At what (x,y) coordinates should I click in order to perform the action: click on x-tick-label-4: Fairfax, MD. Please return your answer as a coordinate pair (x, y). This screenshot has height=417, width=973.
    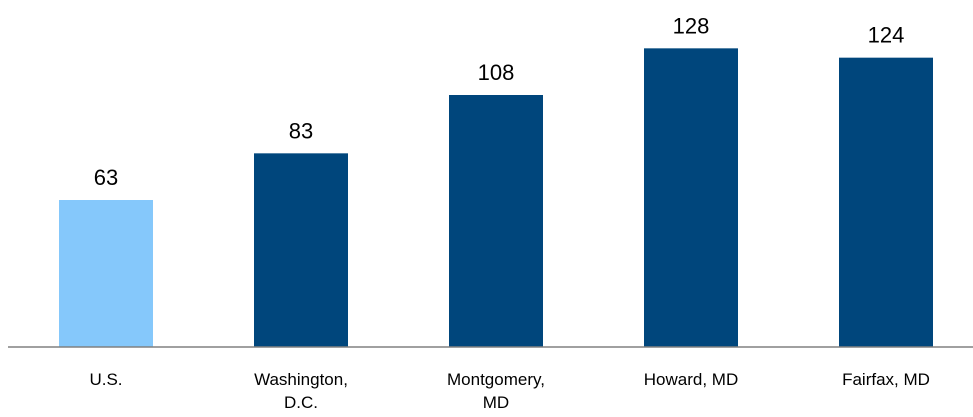
    Looking at the image, I should click on (886, 379).